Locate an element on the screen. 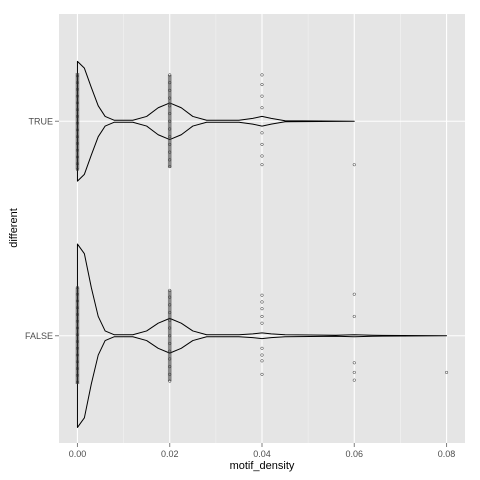 Image resolution: width=480 pixels, height=480 pixels. x-axis: 0.00 0.02 0.04 0.06 0.08 is located at coordinates (262, 451).